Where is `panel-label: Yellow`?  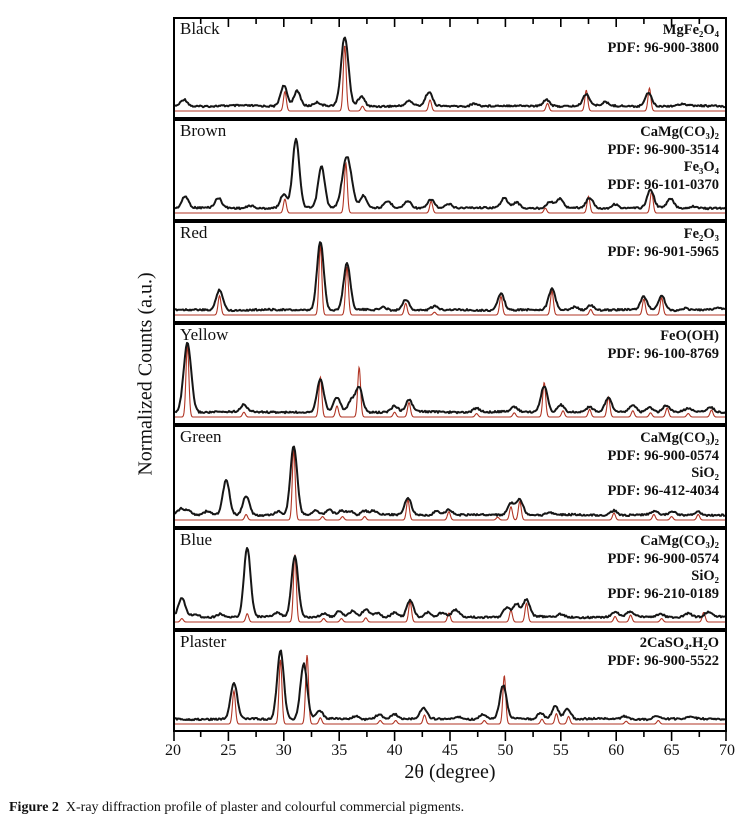 panel-label: Yellow is located at coordinates (204, 334).